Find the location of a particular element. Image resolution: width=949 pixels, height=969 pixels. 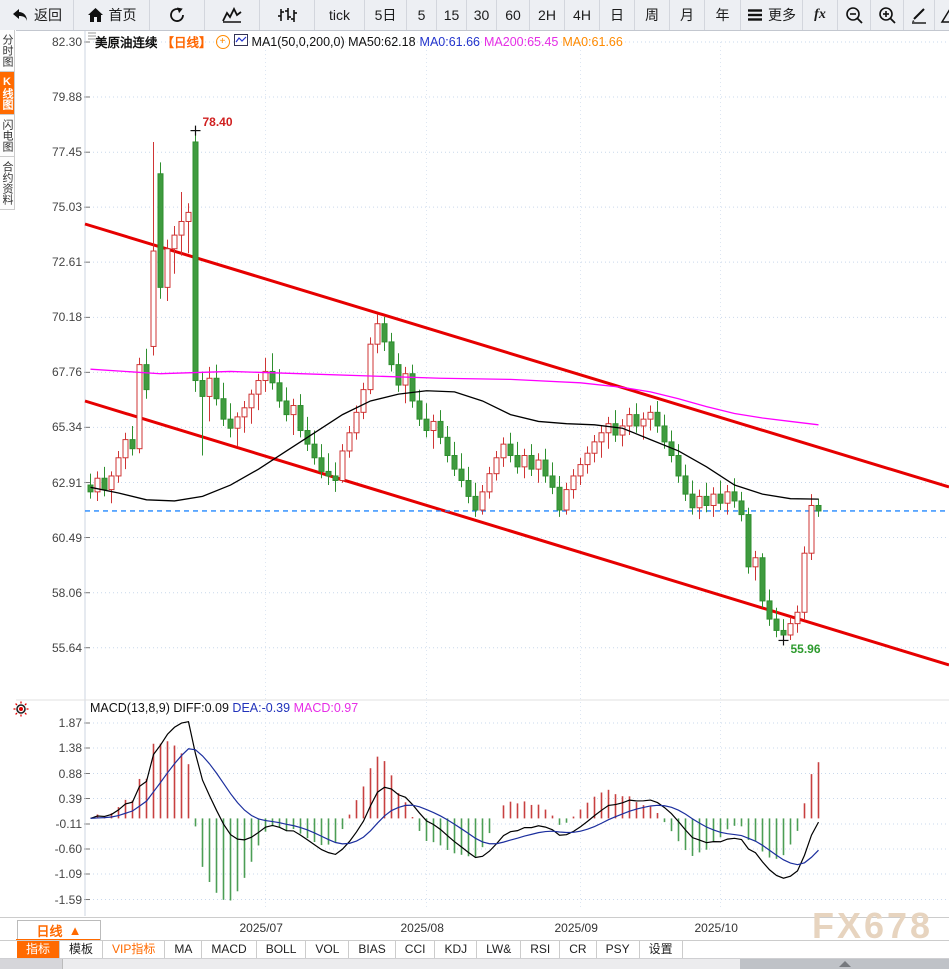

toolbar-button-line-chart is located at coordinates (232, 15).